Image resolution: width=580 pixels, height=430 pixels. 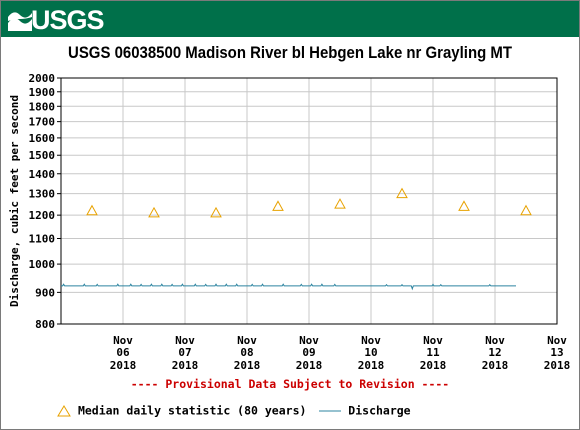 I want to click on x-tick-day: 12, so click(x=494, y=352).